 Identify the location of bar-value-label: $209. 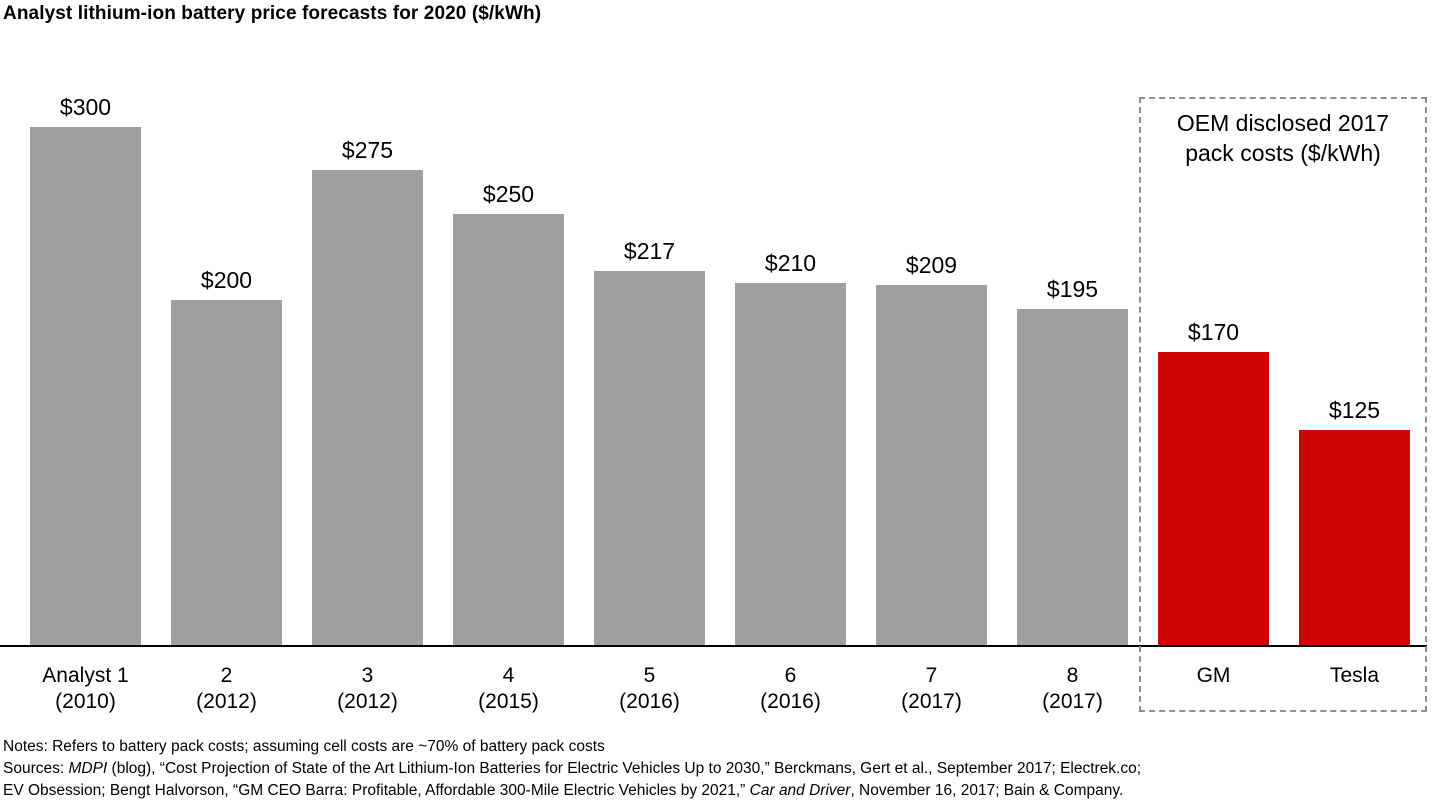
(931, 265).